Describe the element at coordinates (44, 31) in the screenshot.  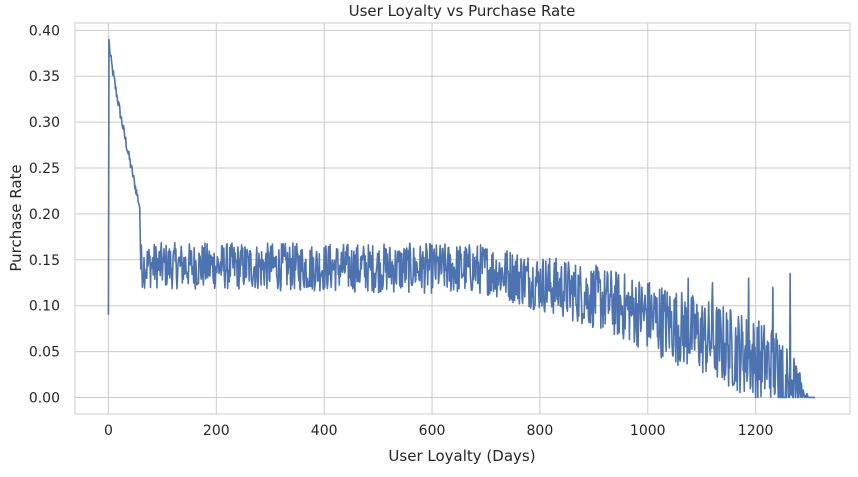
I see `y-tick-label: 0.40` at that location.